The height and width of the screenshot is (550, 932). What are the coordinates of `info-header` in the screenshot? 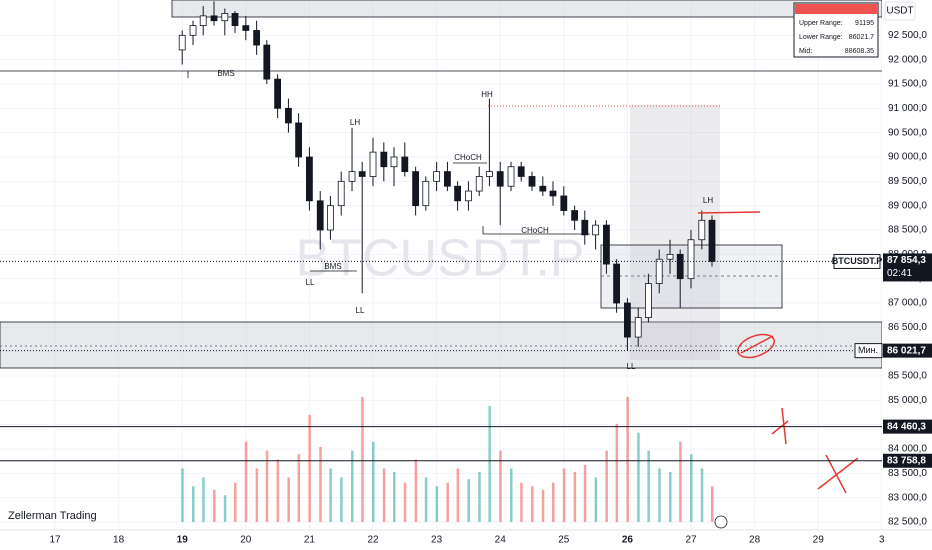 It's located at (836, 9).